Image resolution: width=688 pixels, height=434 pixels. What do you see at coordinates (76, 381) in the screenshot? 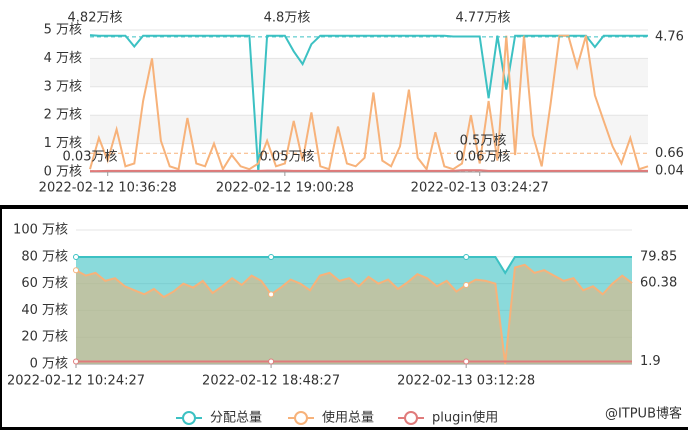
I see `x-tick-label: 2022-02-12 10:24:27` at bounding box center [76, 381].